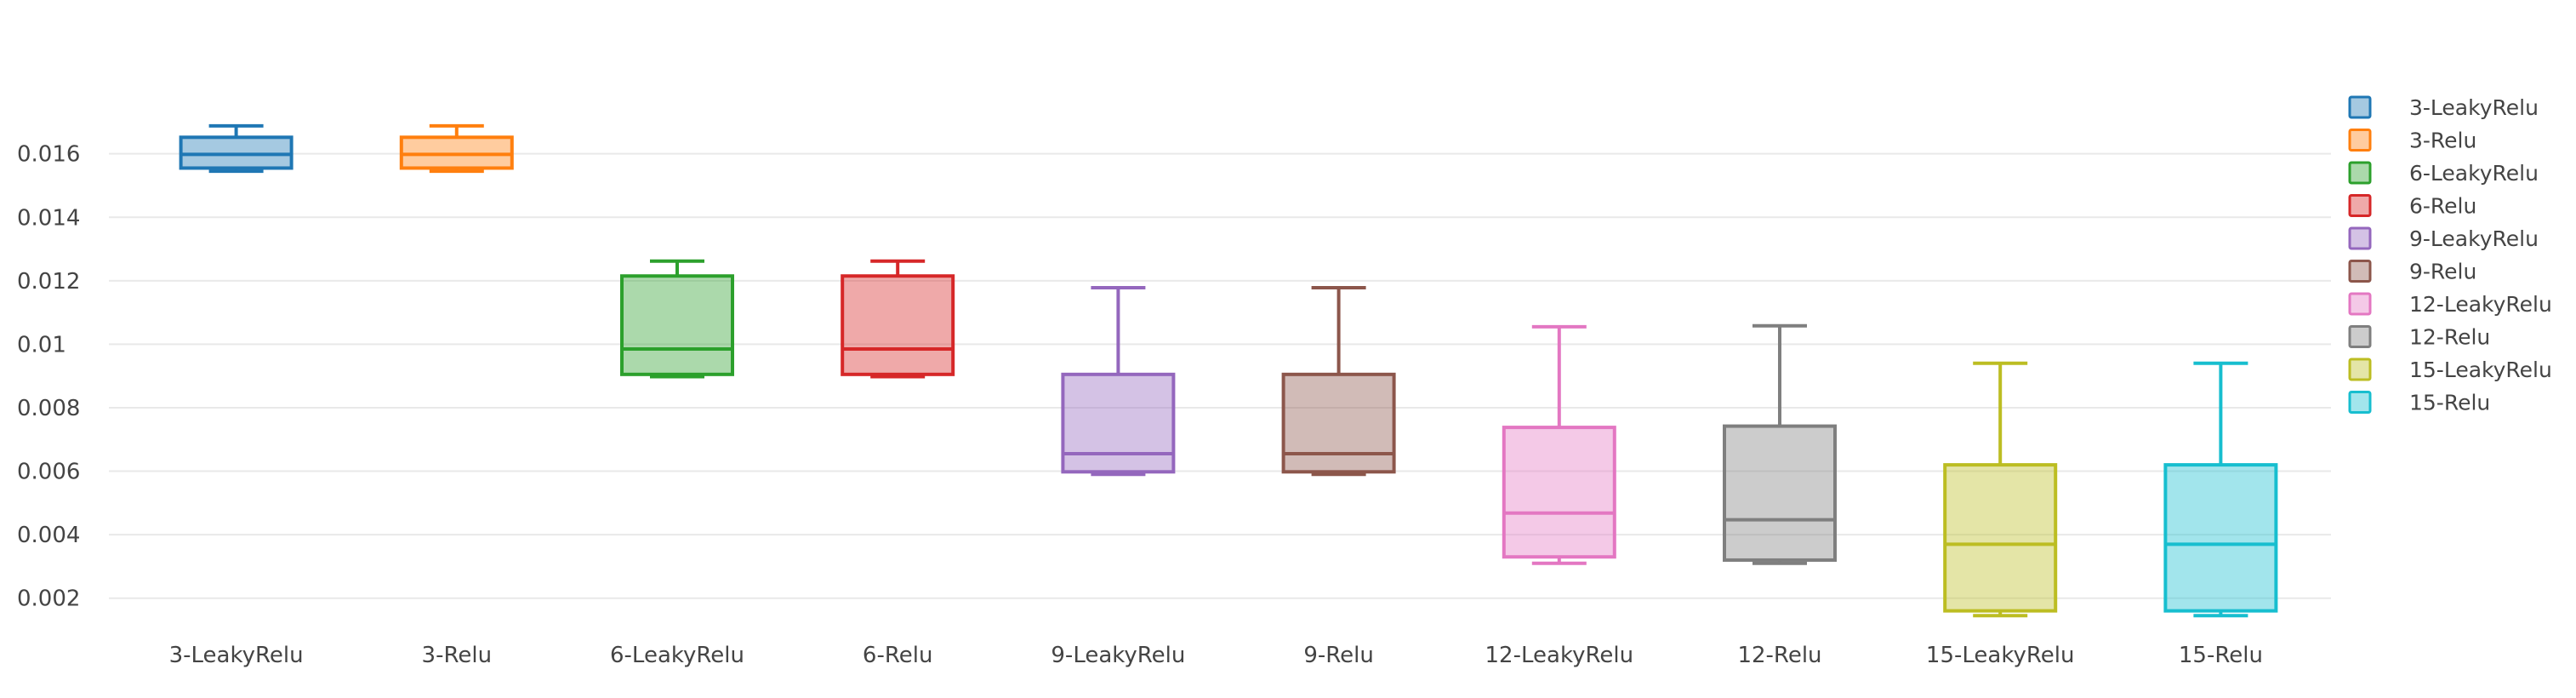  Describe the element at coordinates (458, 655) in the screenshot. I see `x-tick-label: 3-Relu` at that location.